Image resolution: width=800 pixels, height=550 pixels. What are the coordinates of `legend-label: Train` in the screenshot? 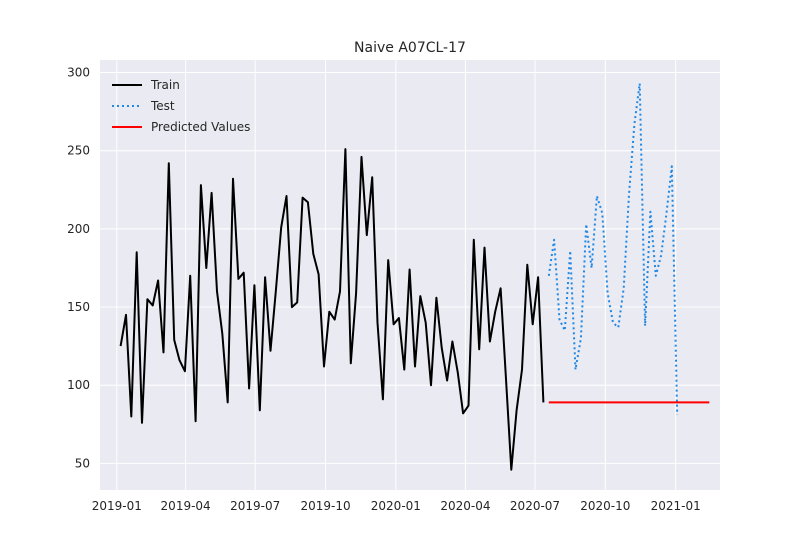 It's located at (165, 85).